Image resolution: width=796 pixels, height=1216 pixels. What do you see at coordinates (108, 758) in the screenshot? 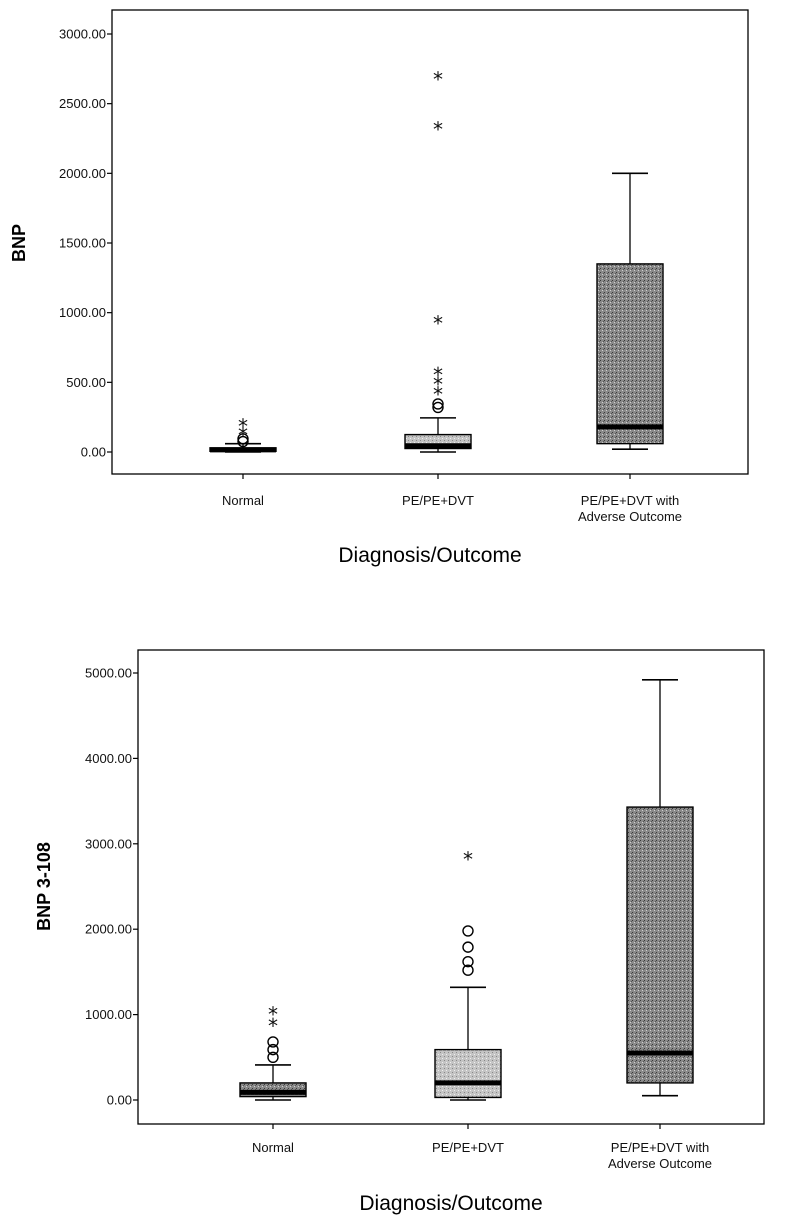
I see `y-tick-label: 4000.00` at bounding box center [108, 758].